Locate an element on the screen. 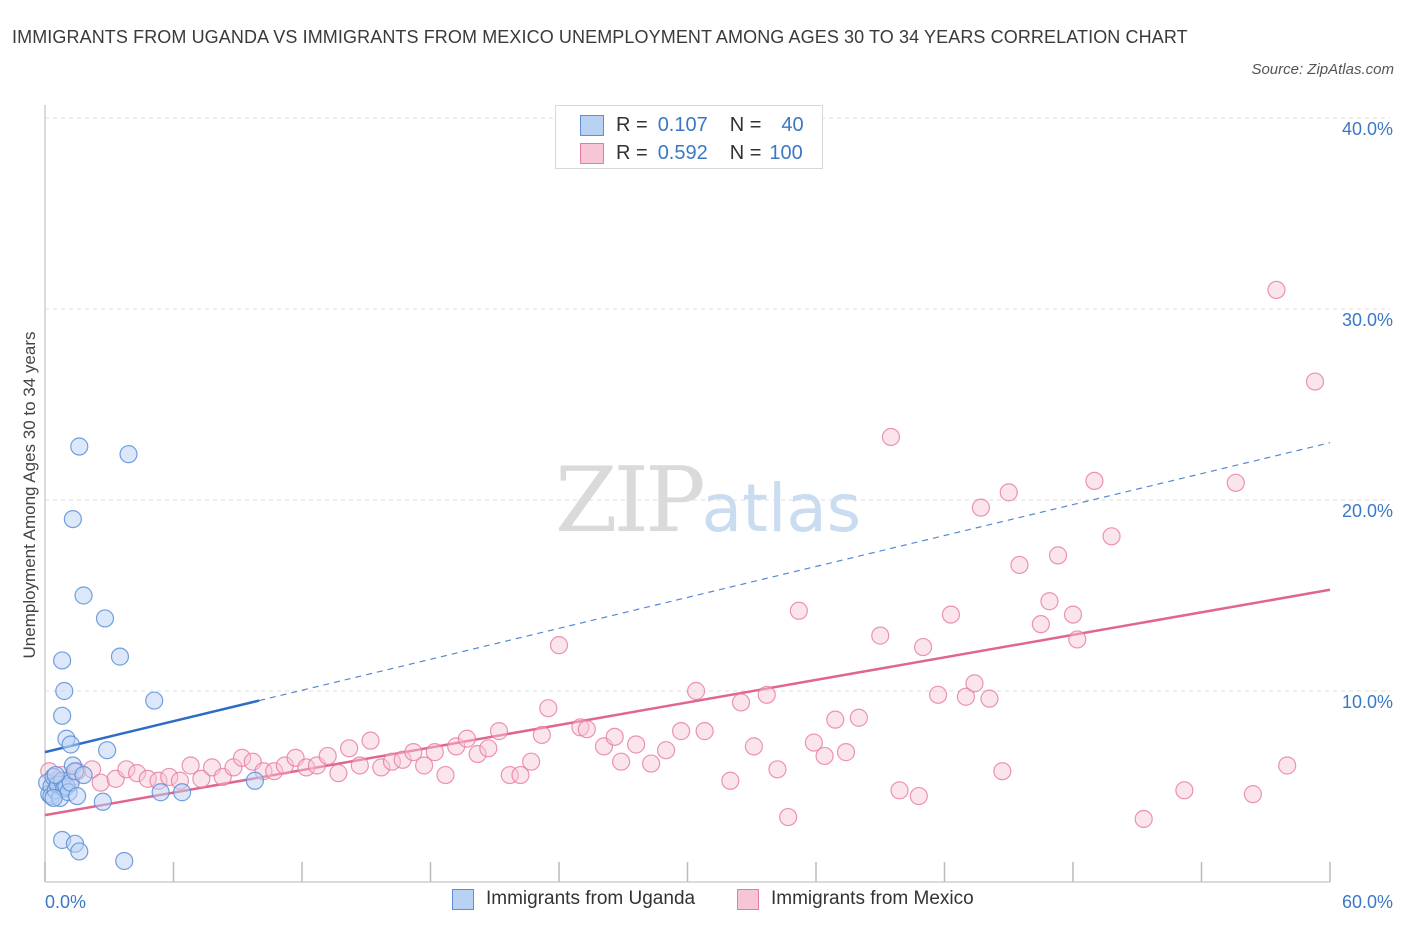 The image size is (1406, 930). mexico-r-value: 0.592 is located at coordinates (682, 153).